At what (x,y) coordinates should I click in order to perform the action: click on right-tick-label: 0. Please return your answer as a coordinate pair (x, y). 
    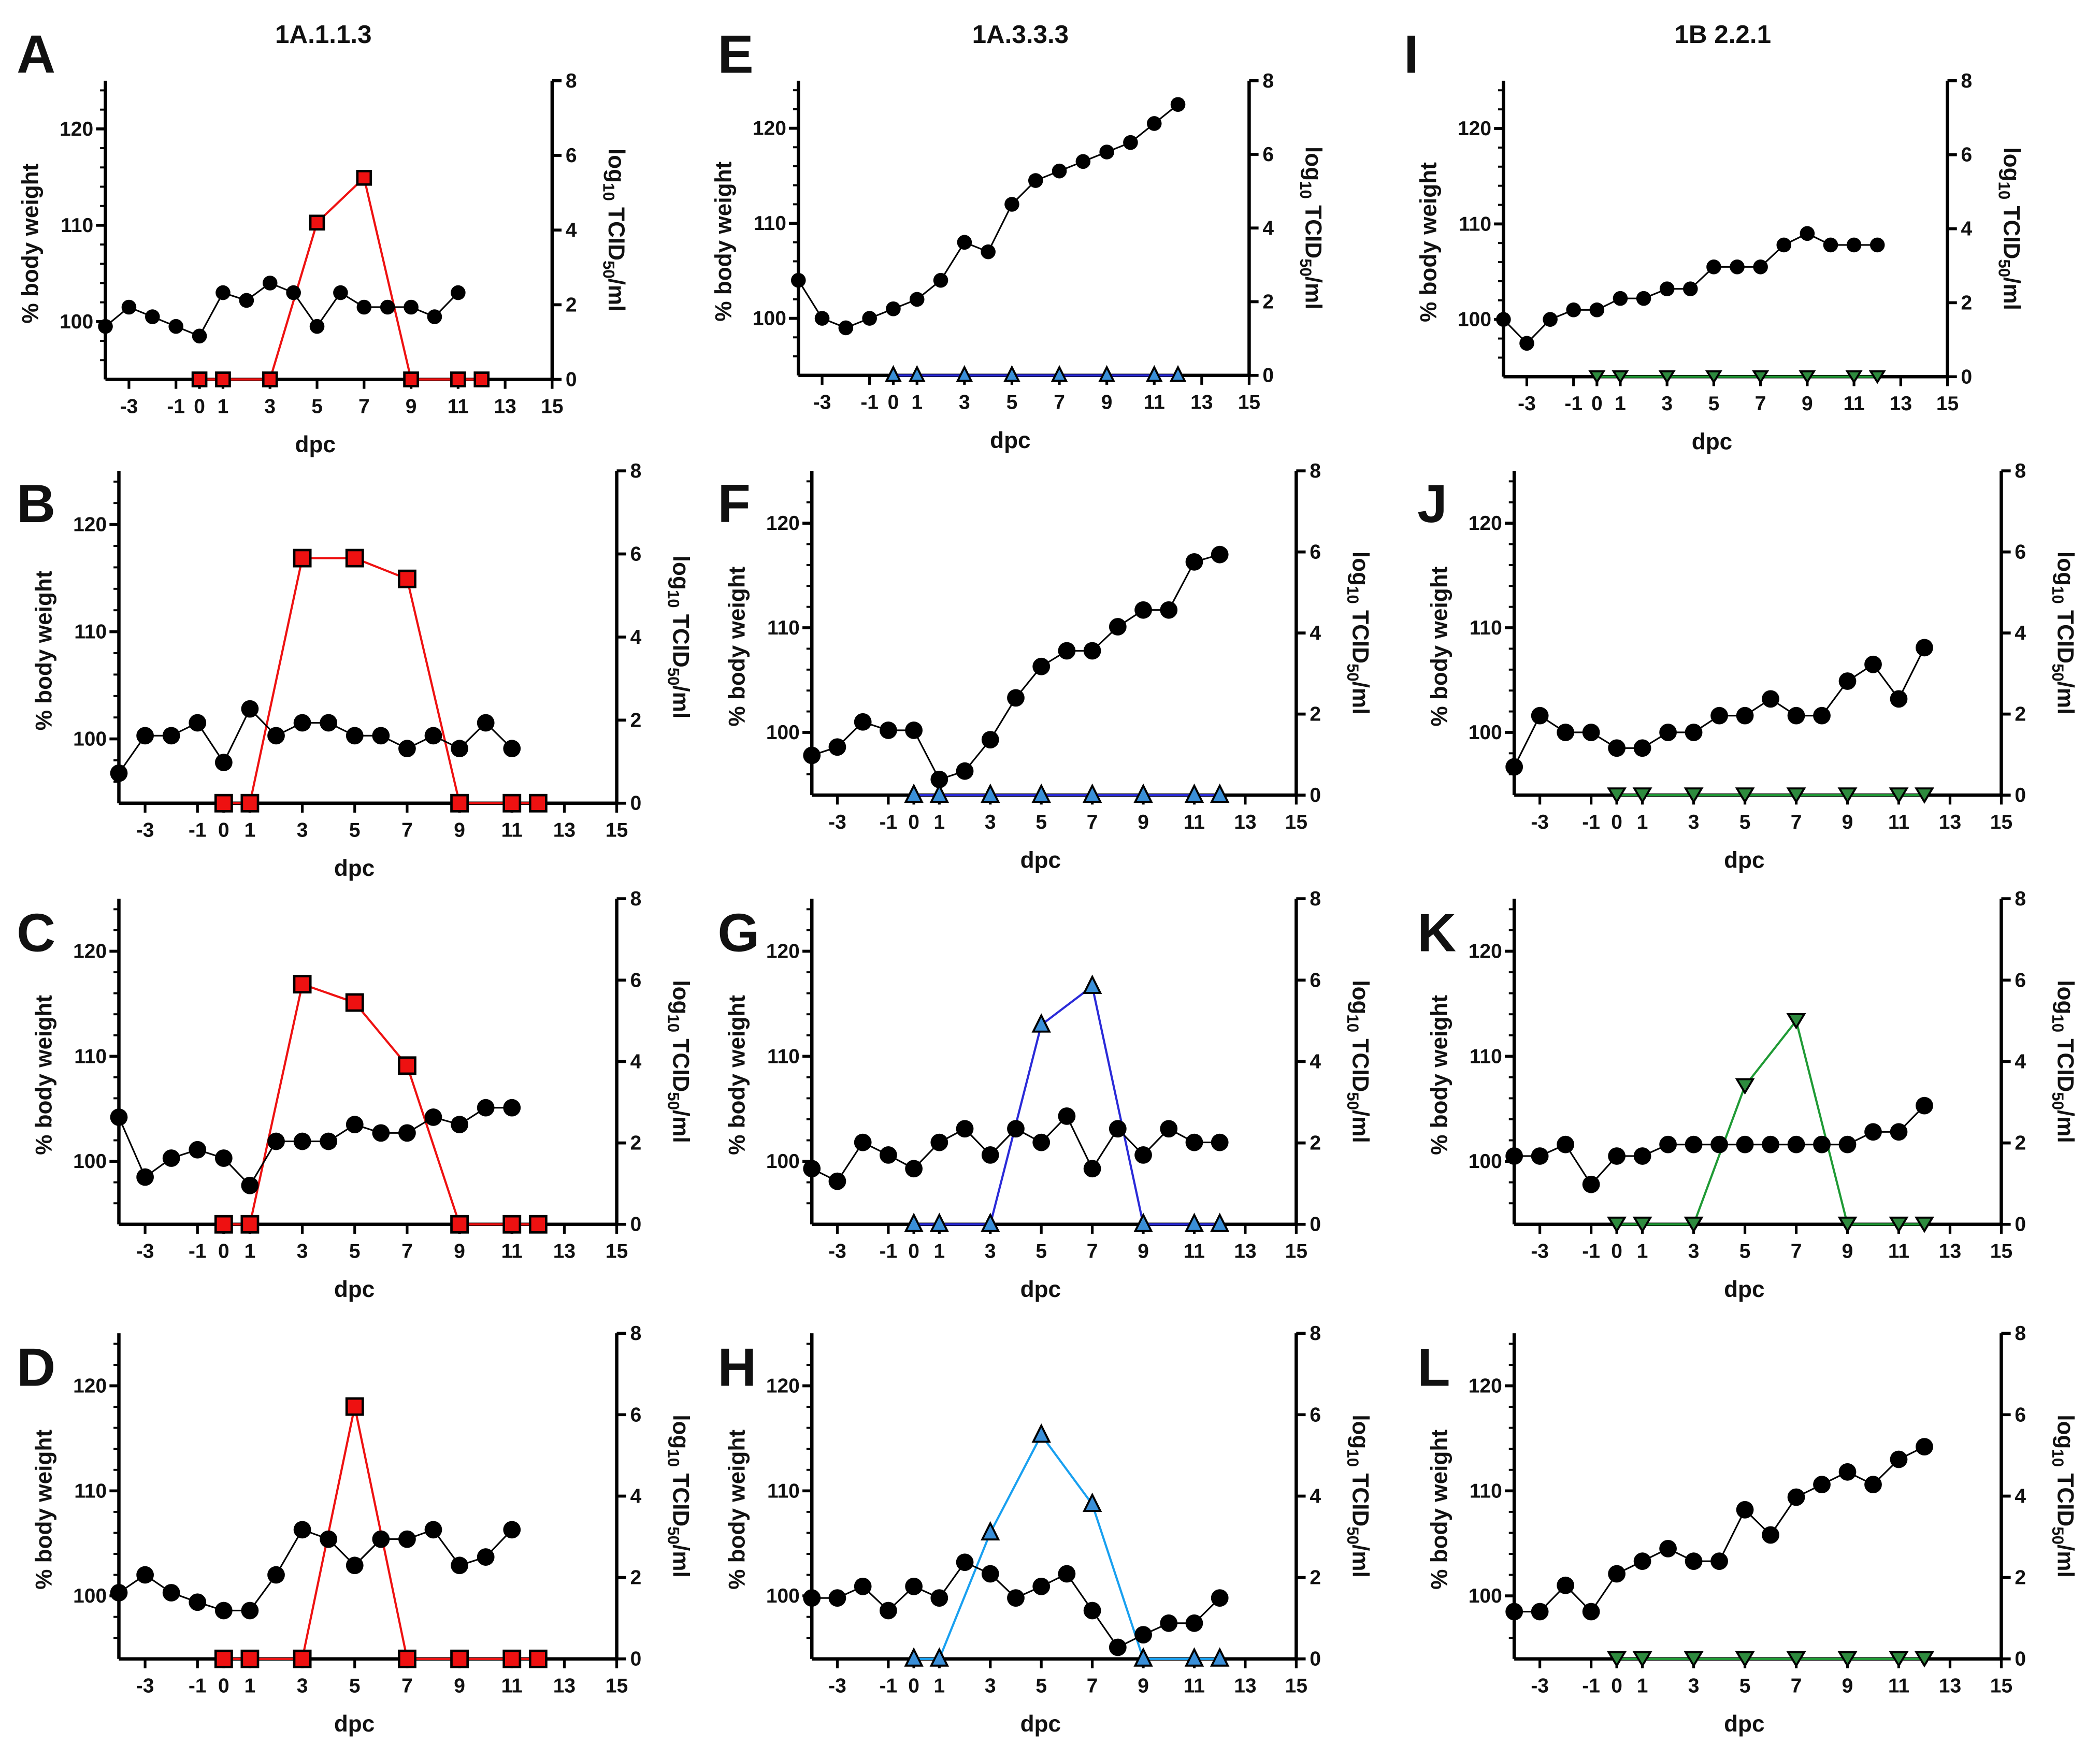
    Looking at the image, I should click on (2020, 1659).